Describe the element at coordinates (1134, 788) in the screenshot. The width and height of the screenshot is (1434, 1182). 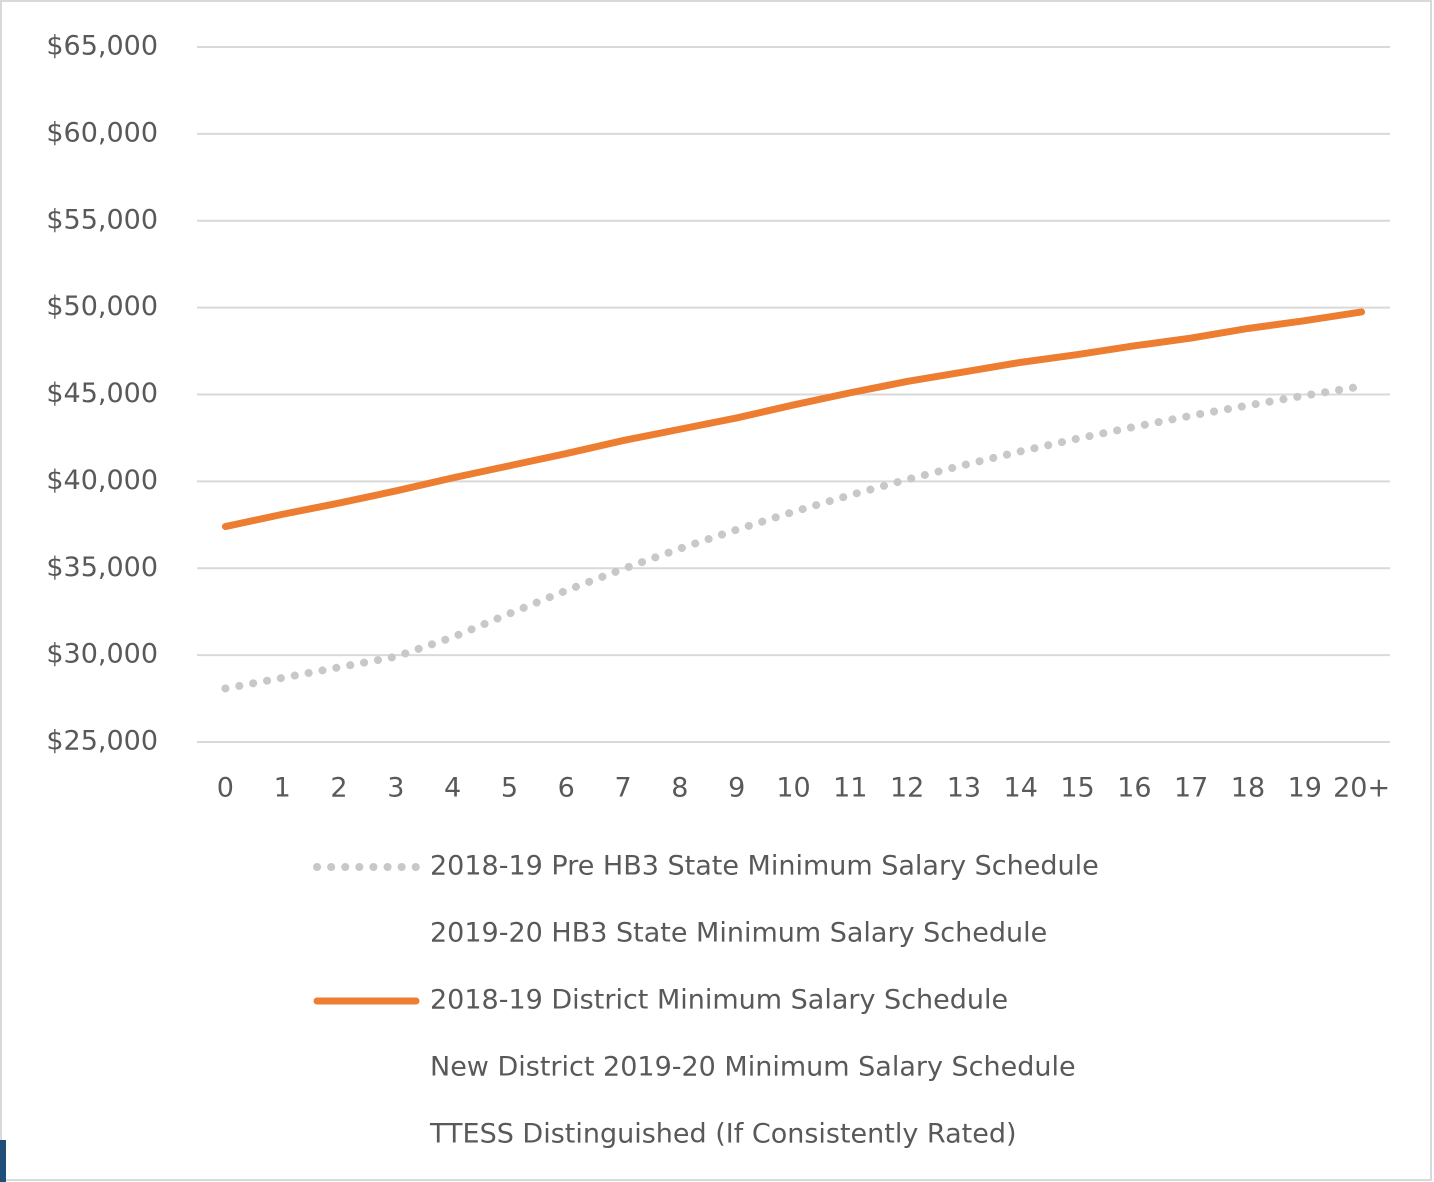
I see `x-tick-label: 16` at that location.